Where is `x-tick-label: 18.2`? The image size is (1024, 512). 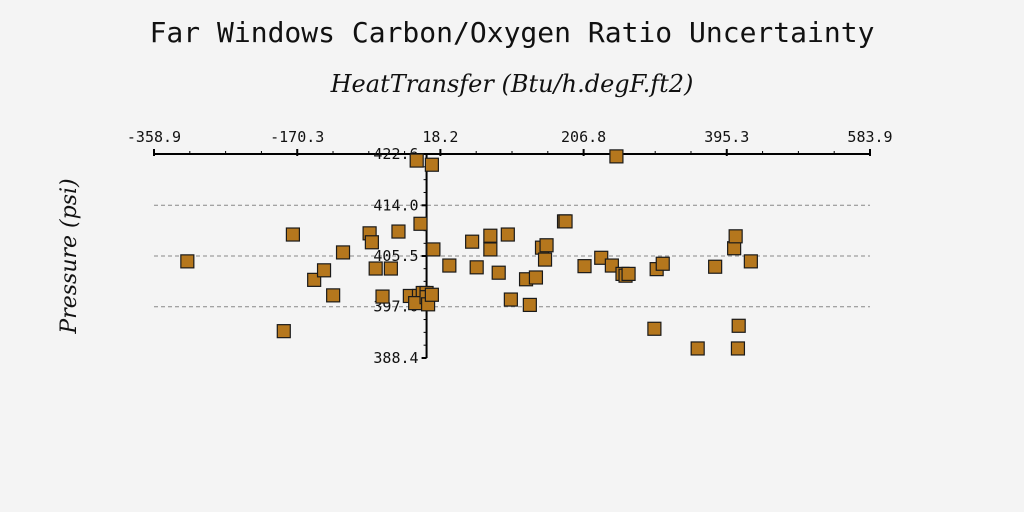
x-tick-label: 18.2 is located at coordinates (440, 137).